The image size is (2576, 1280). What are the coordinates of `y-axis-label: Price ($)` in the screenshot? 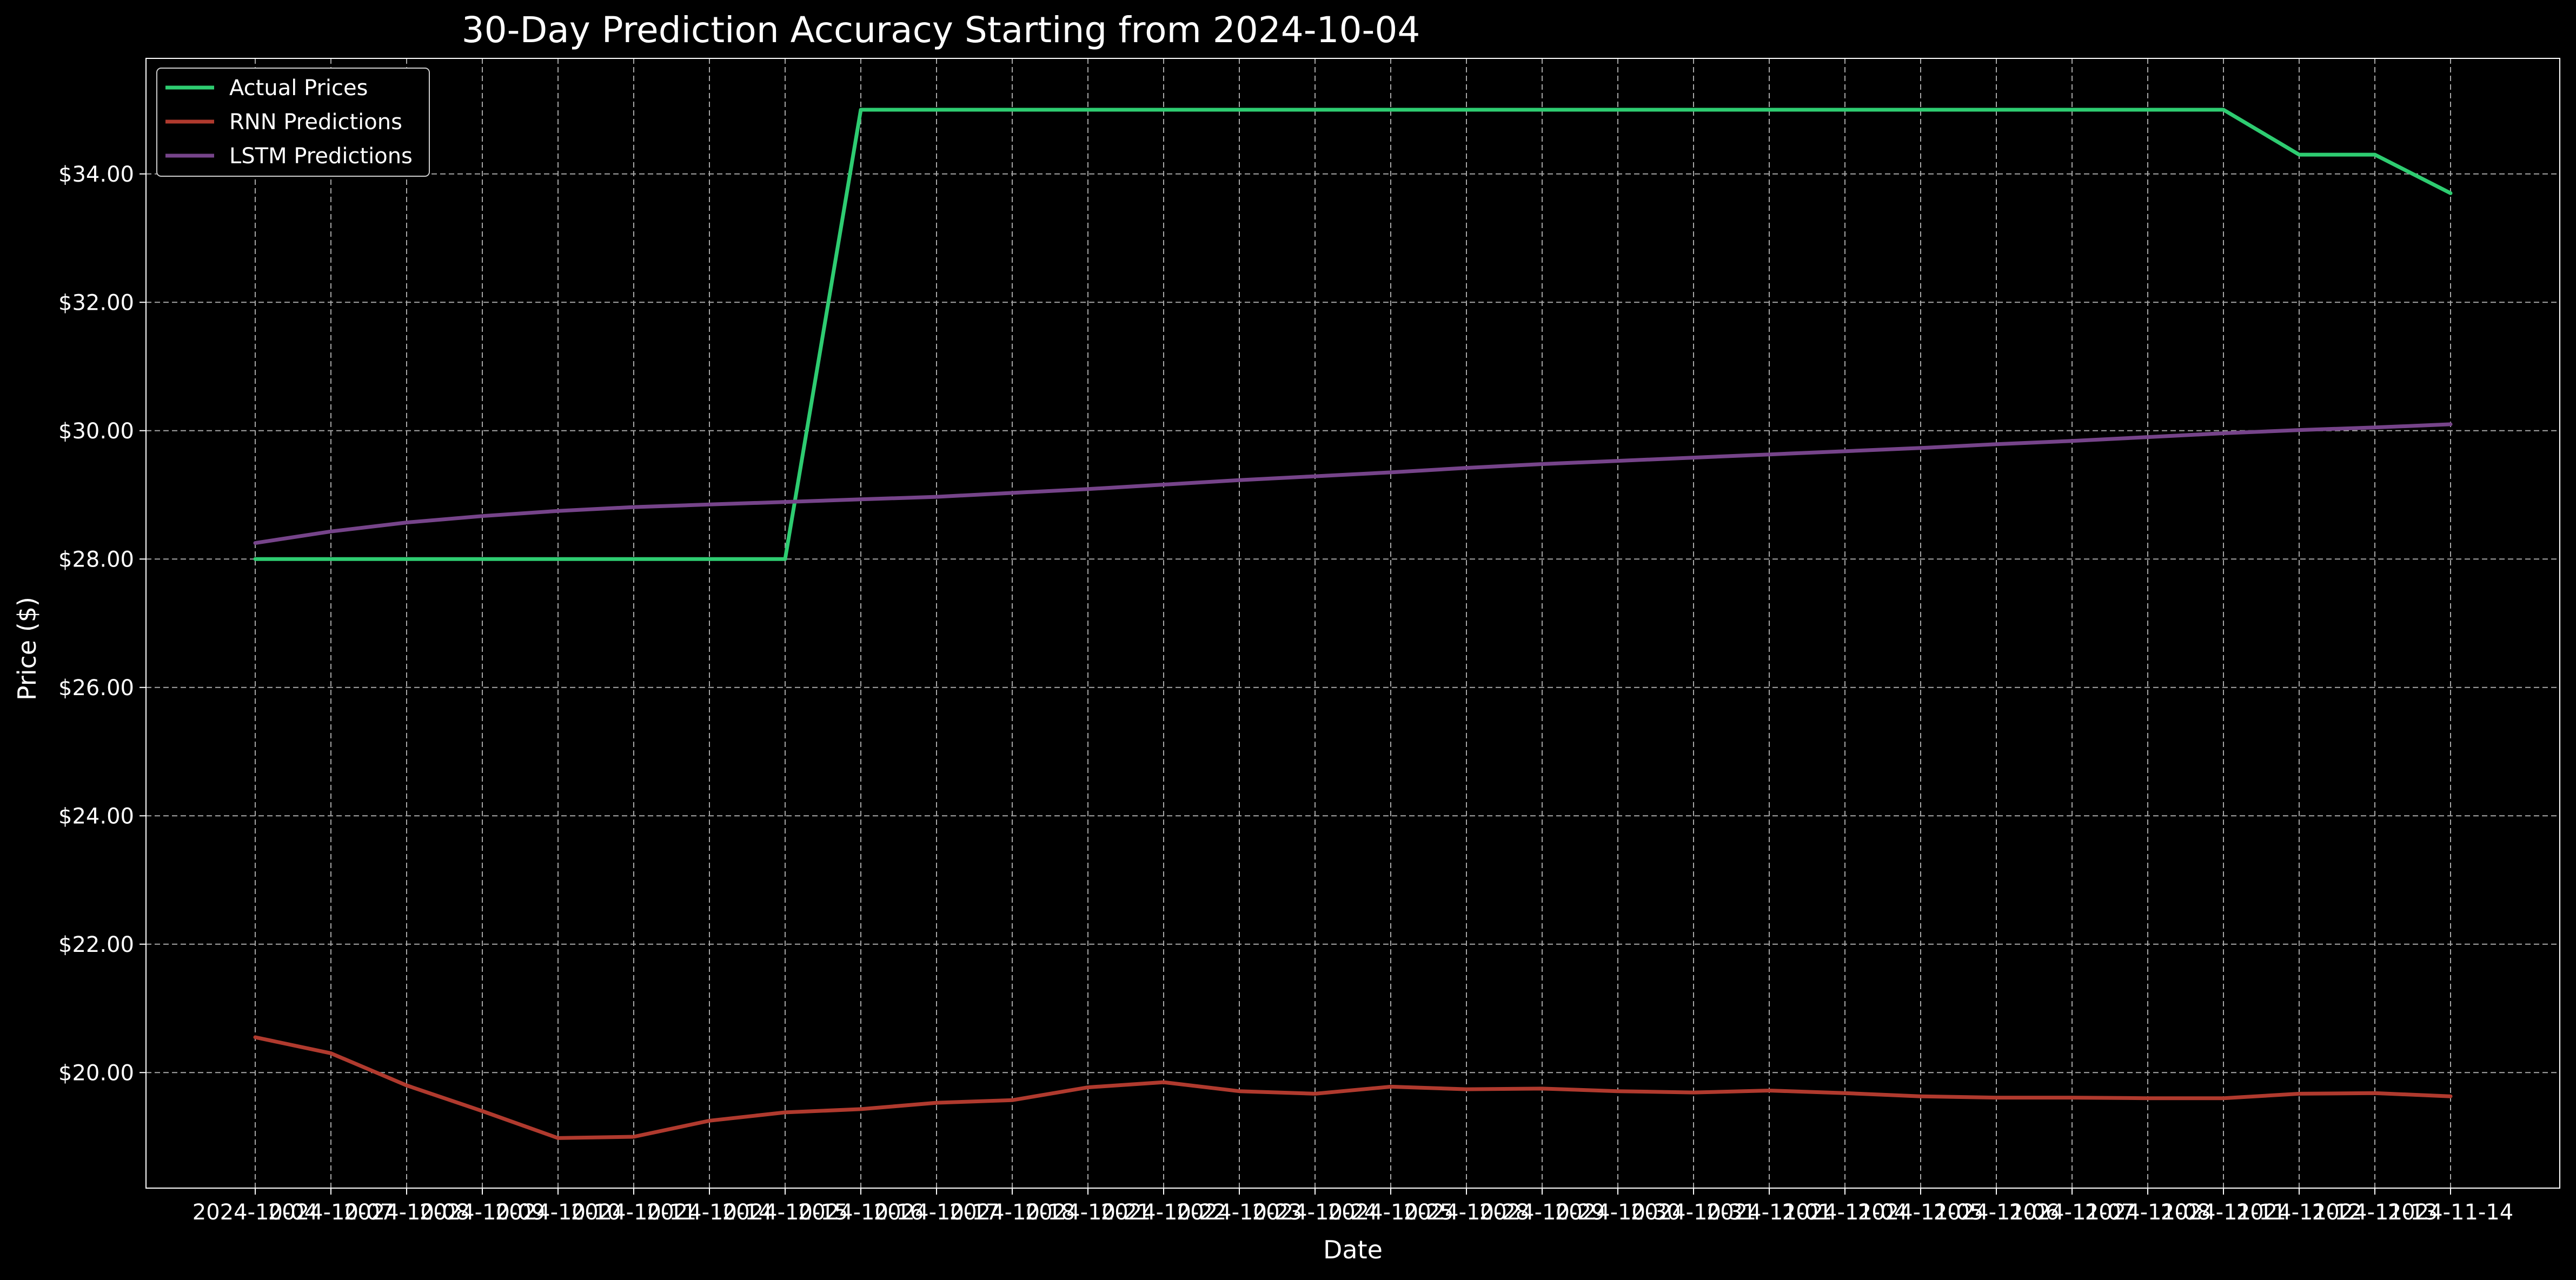 It's located at (27, 649).